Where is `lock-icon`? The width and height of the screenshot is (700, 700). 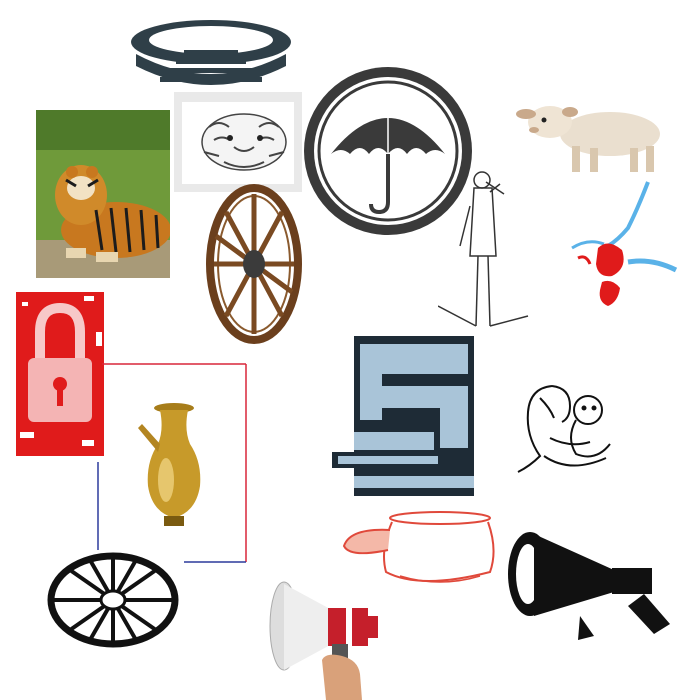
lock-icon is located at coordinates (60, 367).